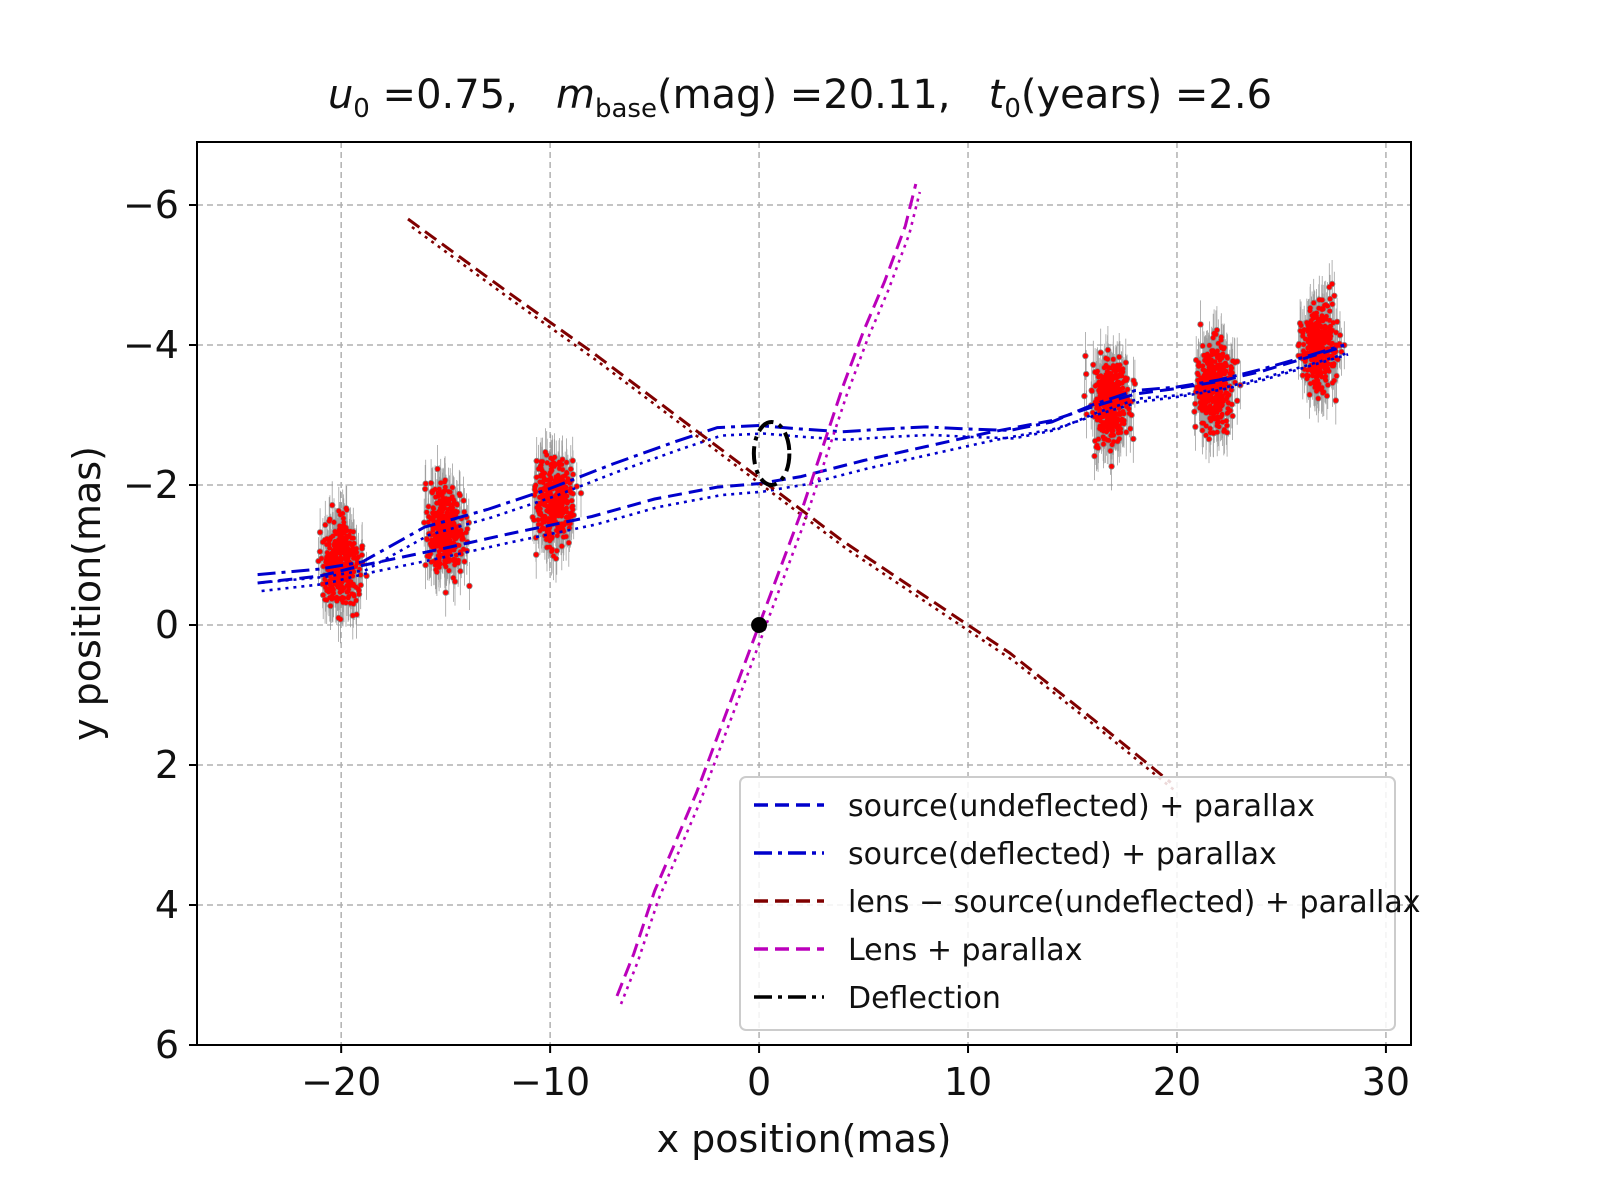 The height and width of the screenshot is (1200, 1600). I want to click on title-t-value: (years) =2.6, so click(1146, 95).